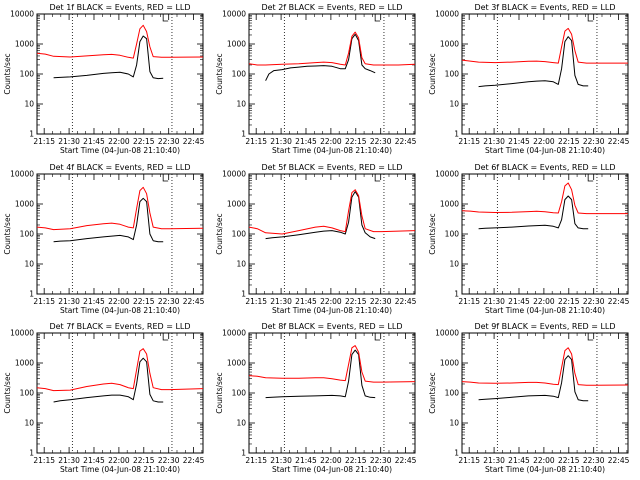 This screenshot has width=640, height=480. I want to click on chart-title: Det 4f BLACK = Events, RED = LLD, so click(119, 167).